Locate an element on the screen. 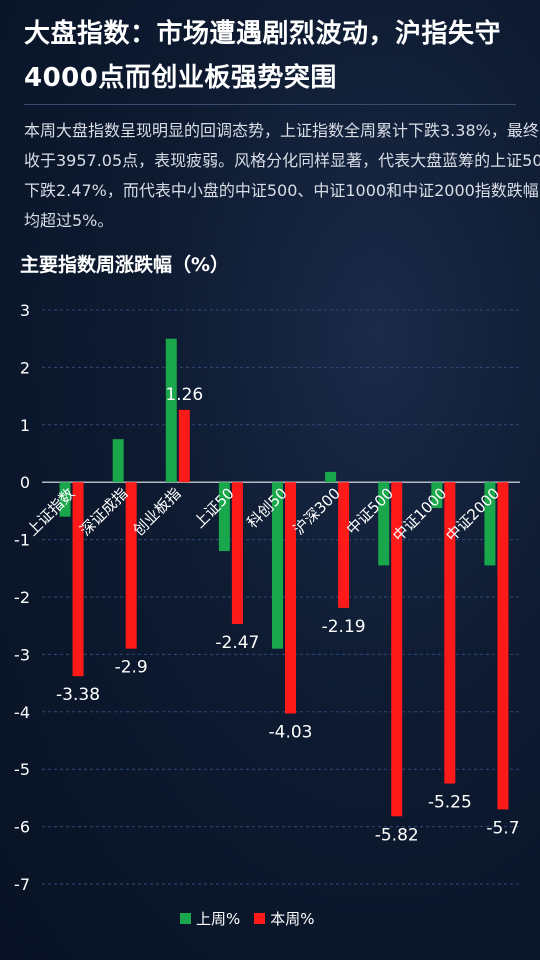 Image resolution: width=540 pixels, height=960 pixels. y-tick-label: 1 is located at coordinates (25, 425).